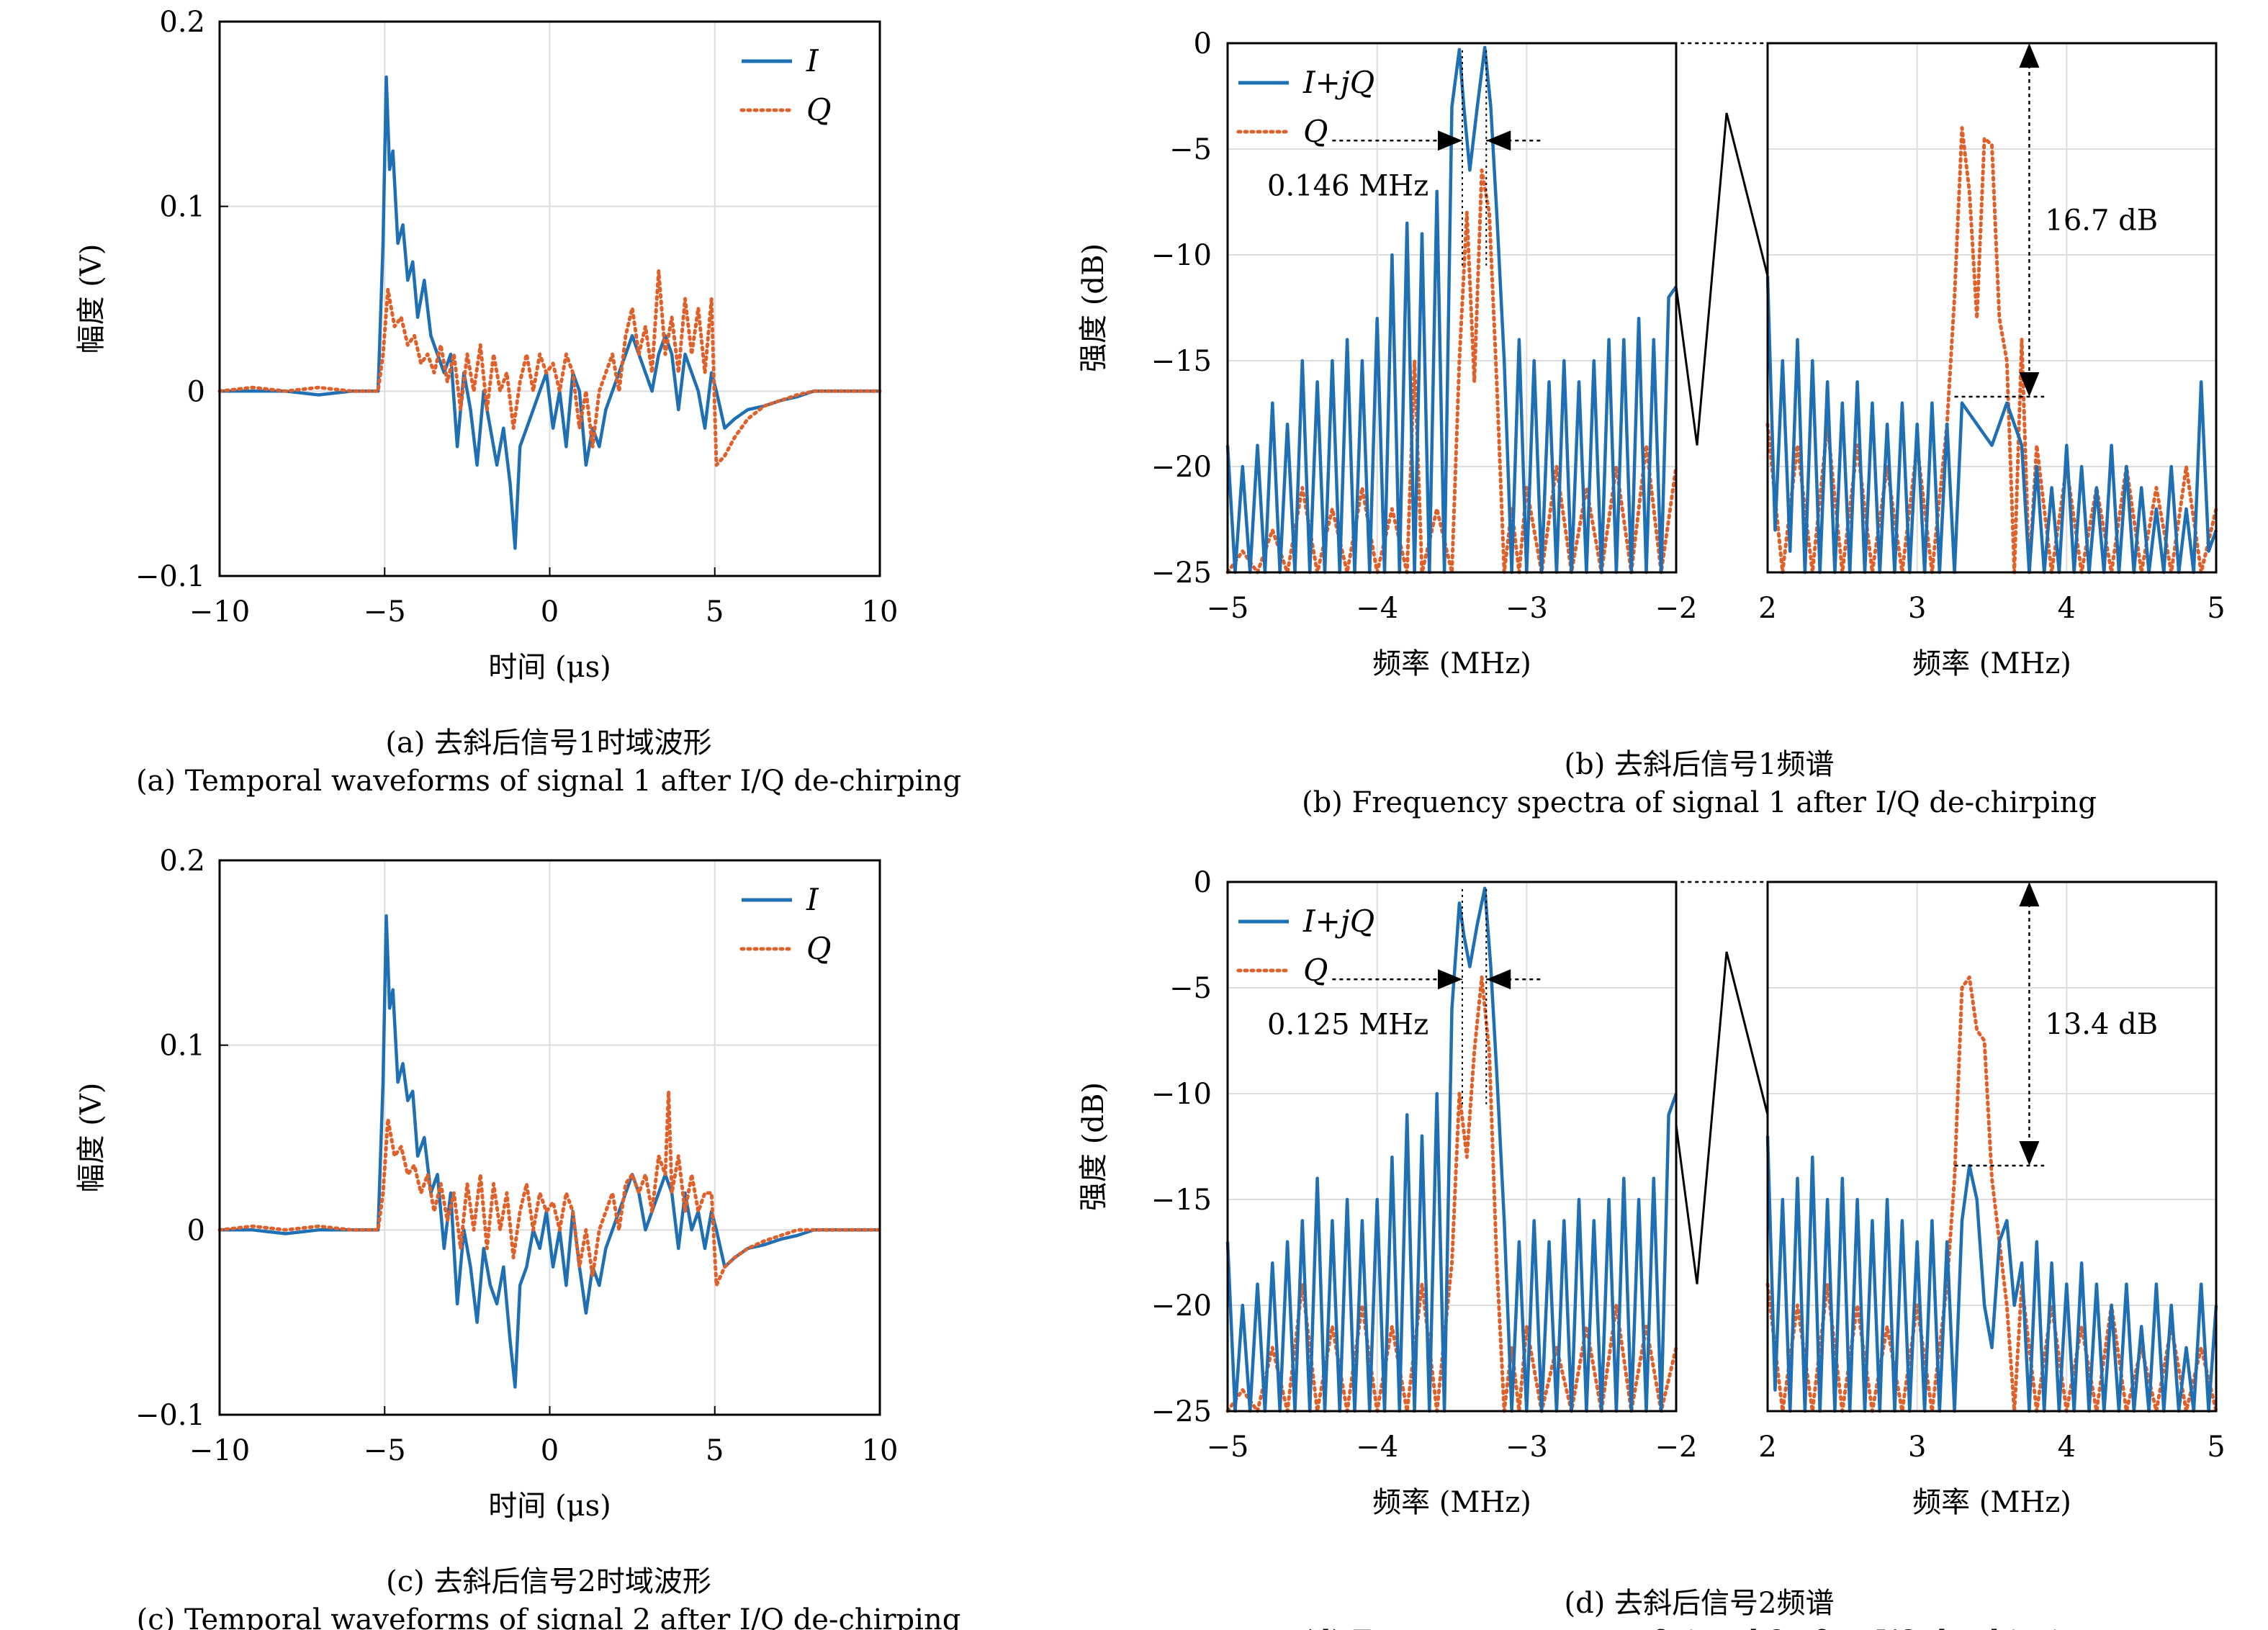 This screenshot has width=2268, height=1630. What do you see at coordinates (548, 743) in the screenshot?
I see `caption-cn: (a) 去斜后信号1时域波形` at bounding box center [548, 743].